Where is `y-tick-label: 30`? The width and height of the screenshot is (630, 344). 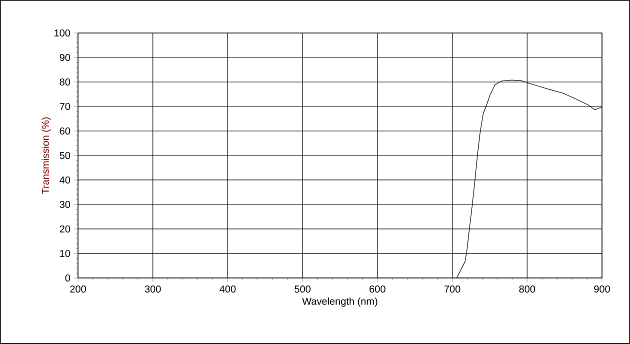 y-tick-label: 30 is located at coordinates (65, 204).